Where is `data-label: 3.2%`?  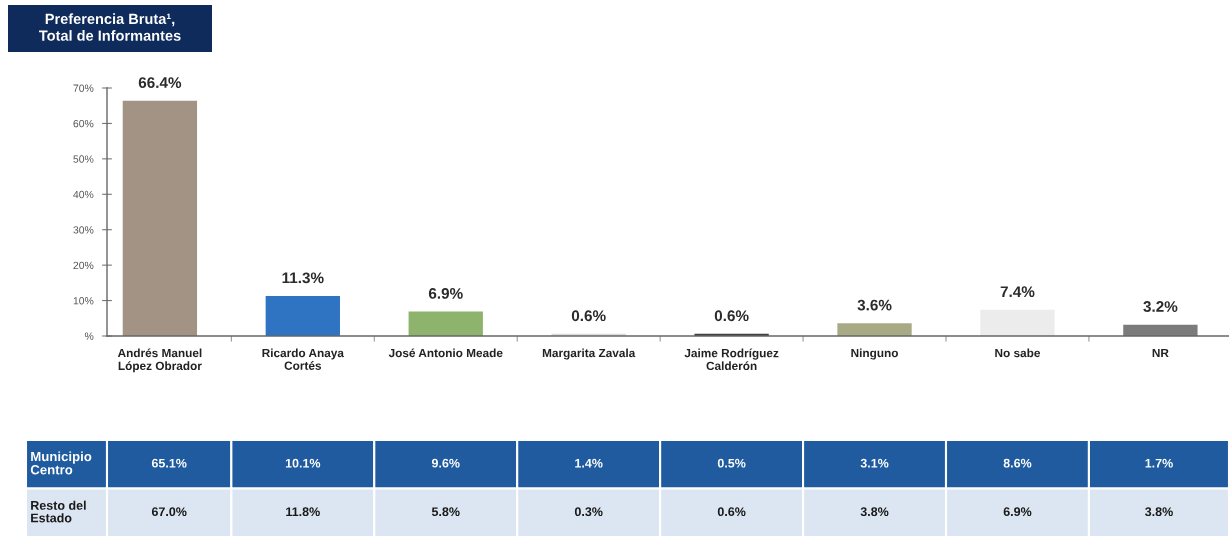 data-label: 3.2% is located at coordinates (1160, 306).